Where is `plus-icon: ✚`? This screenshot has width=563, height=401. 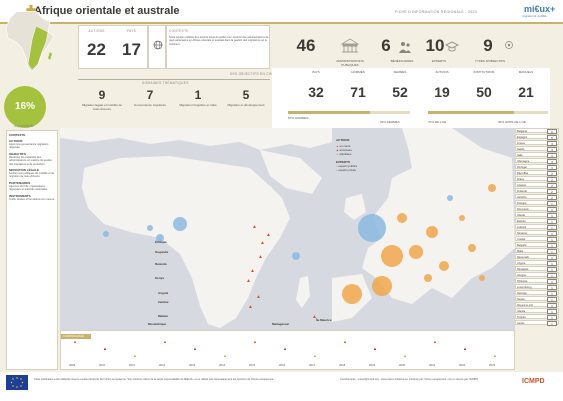 plus-icon: ✚ is located at coordinates (31, 10).